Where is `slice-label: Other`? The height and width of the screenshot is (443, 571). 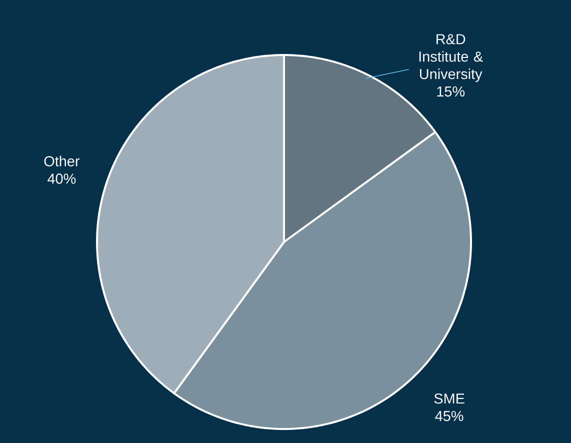 slice-label: Other is located at coordinates (62, 161).